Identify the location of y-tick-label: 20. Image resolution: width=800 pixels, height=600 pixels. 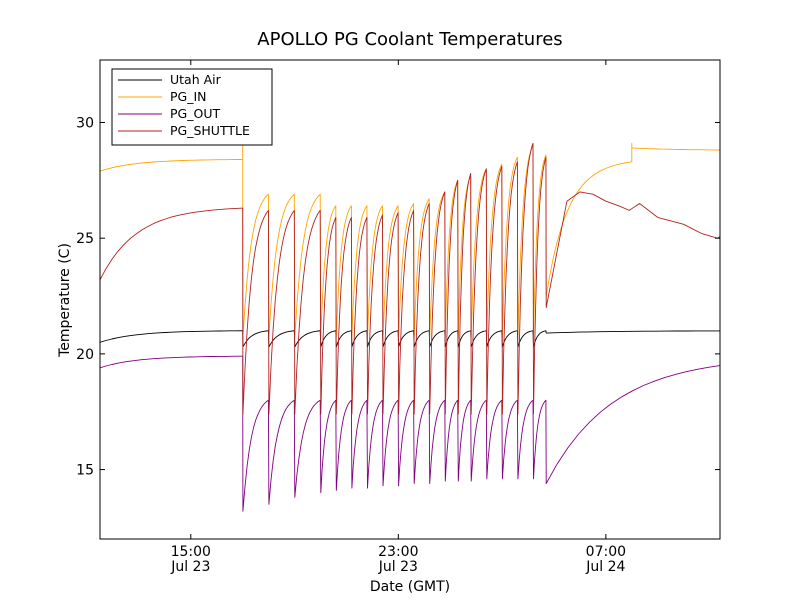
(85, 355).